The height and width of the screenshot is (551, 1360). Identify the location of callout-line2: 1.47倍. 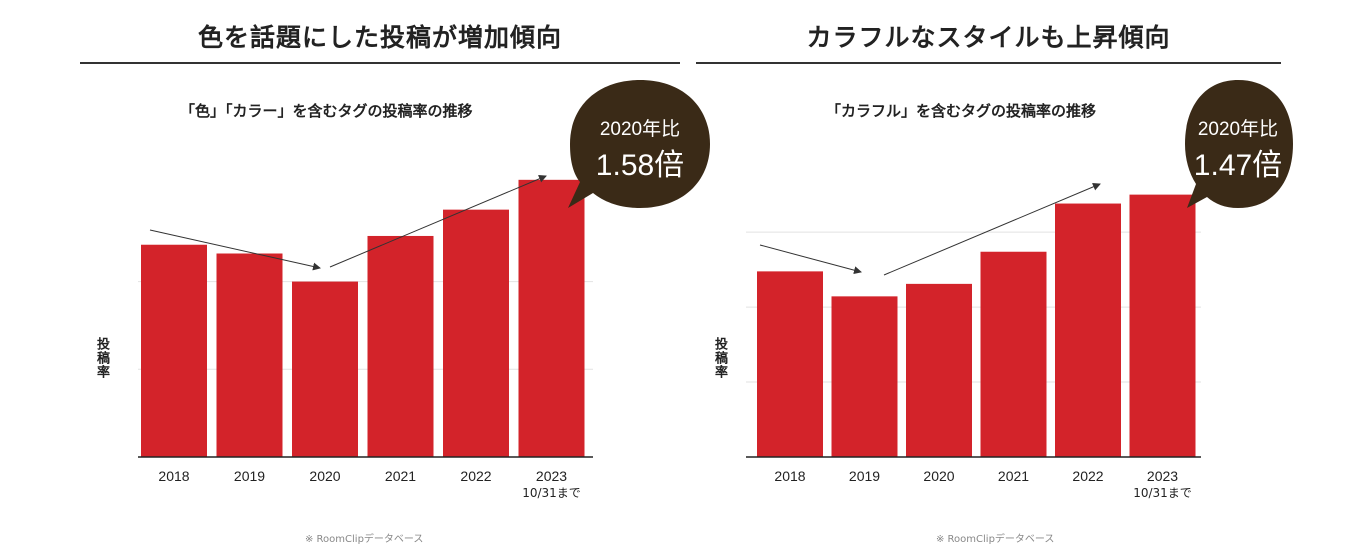
(1238, 165).